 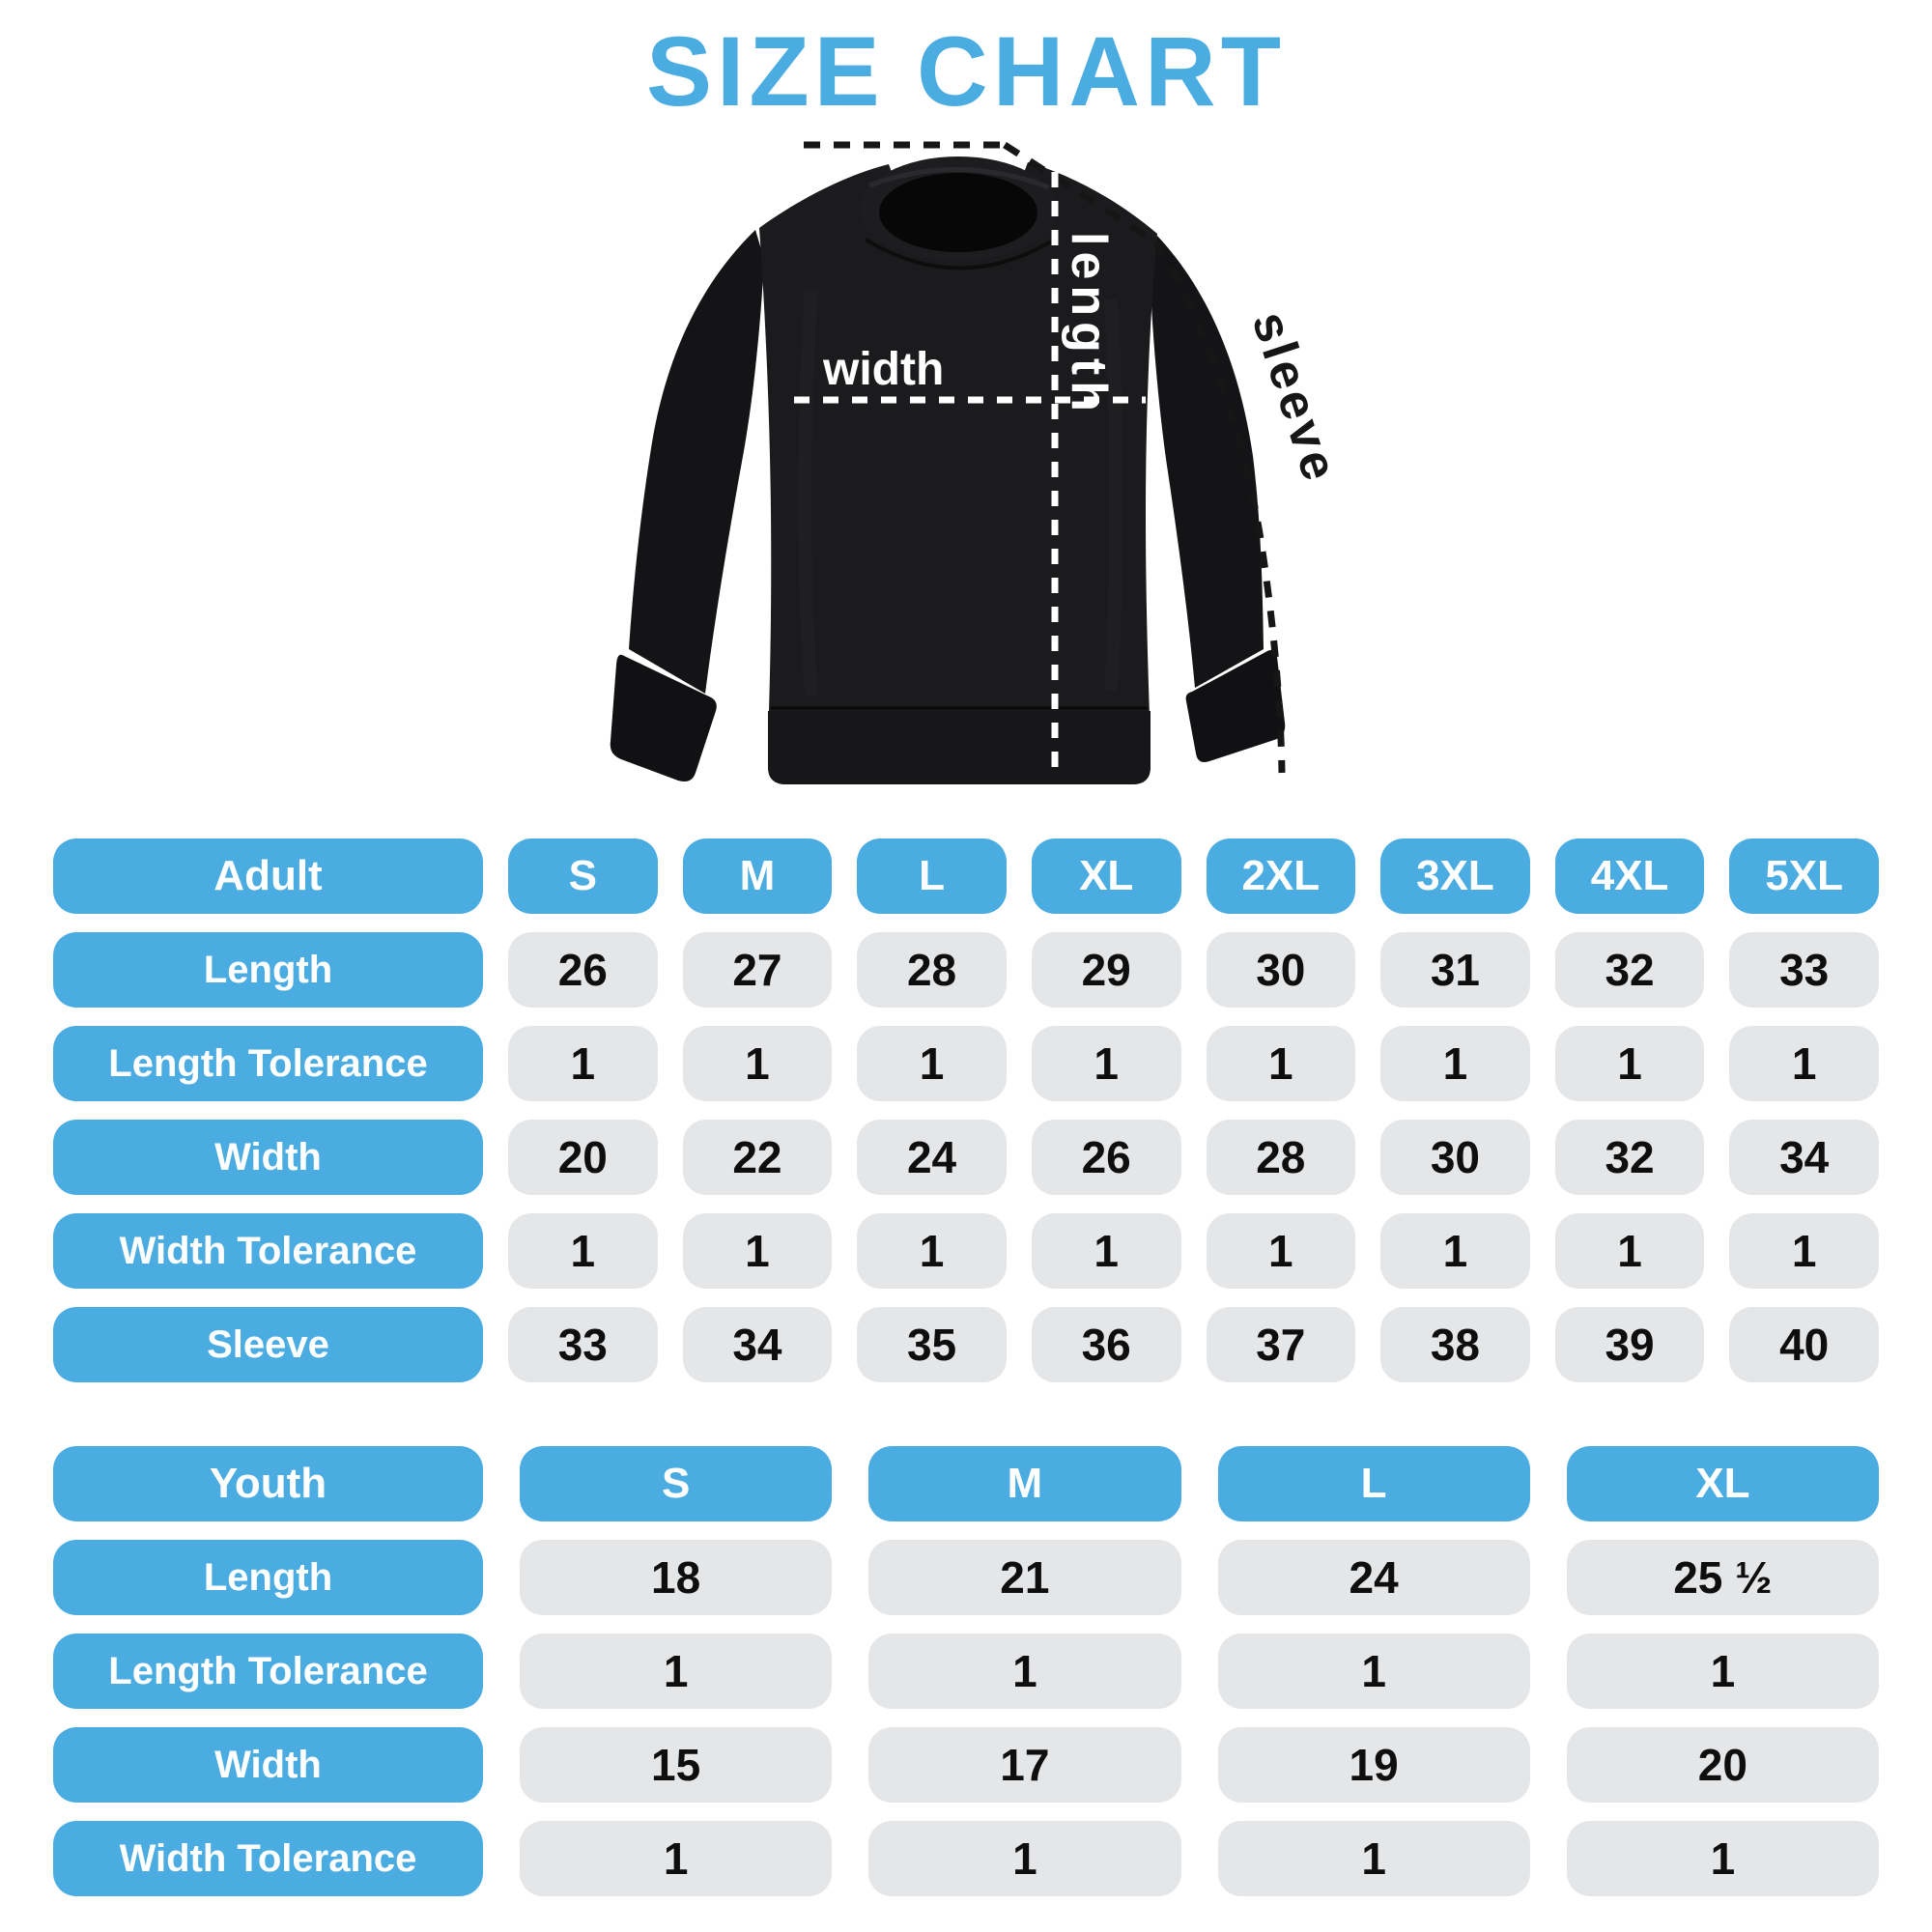 I want to click on youth-value-cell: 19, so click(x=1373, y=1765).